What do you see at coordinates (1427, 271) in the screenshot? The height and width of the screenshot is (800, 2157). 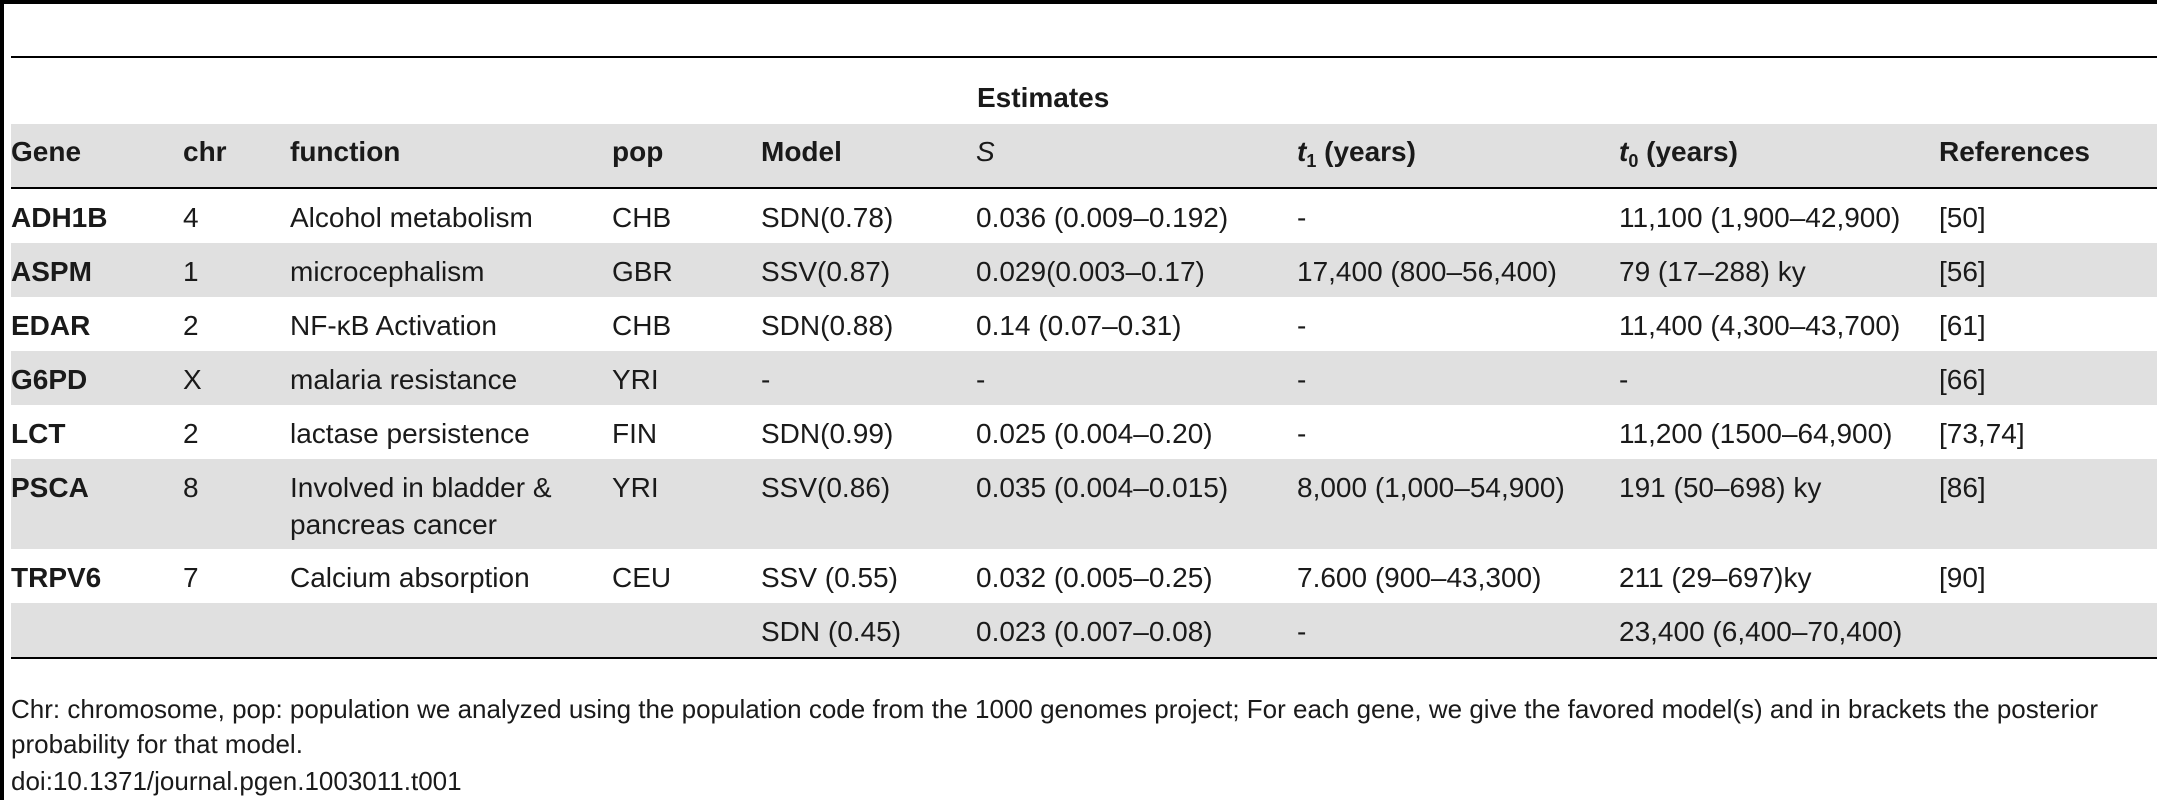 I see `cell-t1: 17,400 (800–56,400)` at bounding box center [1427, 271].